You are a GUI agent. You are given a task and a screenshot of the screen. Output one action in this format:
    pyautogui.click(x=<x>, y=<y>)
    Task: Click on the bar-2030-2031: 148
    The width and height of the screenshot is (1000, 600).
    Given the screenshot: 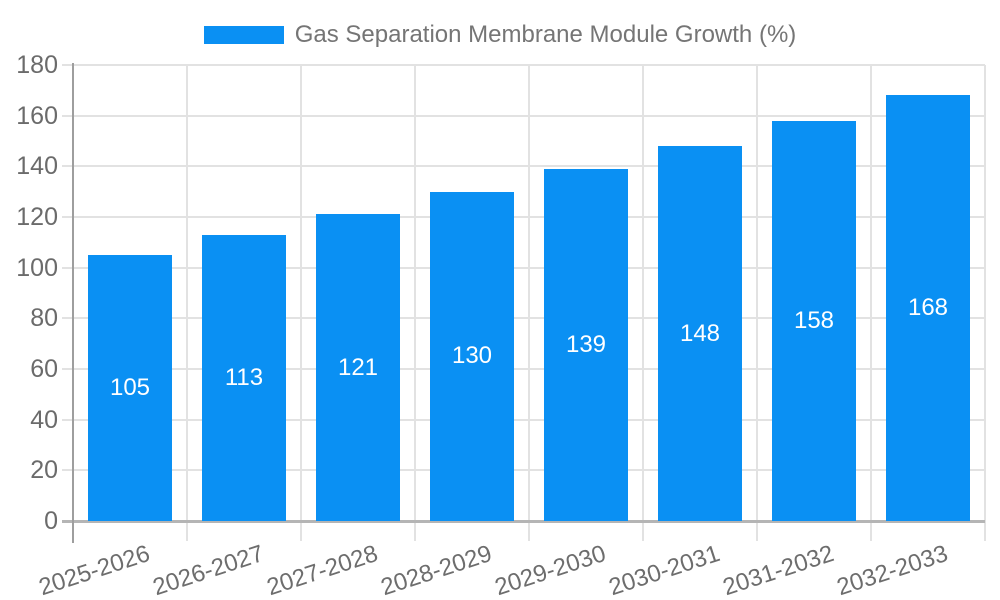 What is the action you would take?
    pyautogui.click(x=700, y=333)
    